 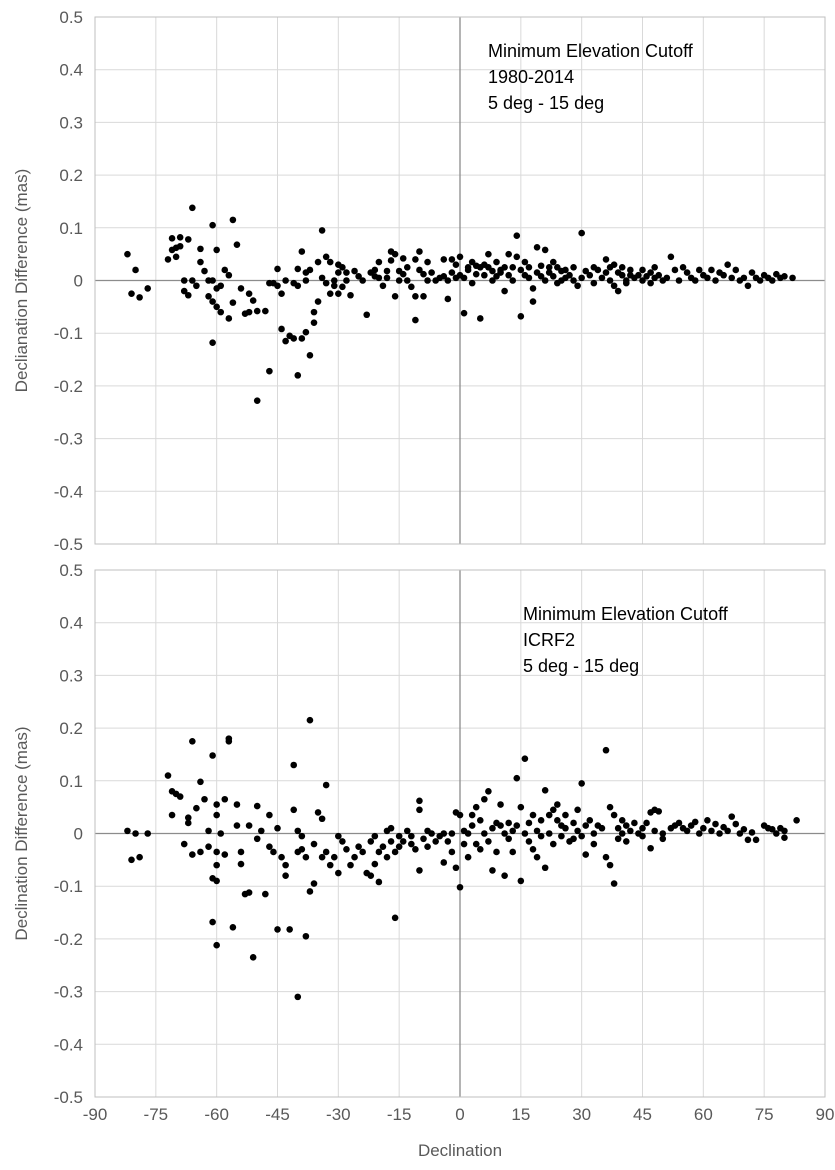 What do you see at coordinates (581, 1114) in the screenshot?
I see `x-tick-label: 30` at bounding box center [581, 1114].